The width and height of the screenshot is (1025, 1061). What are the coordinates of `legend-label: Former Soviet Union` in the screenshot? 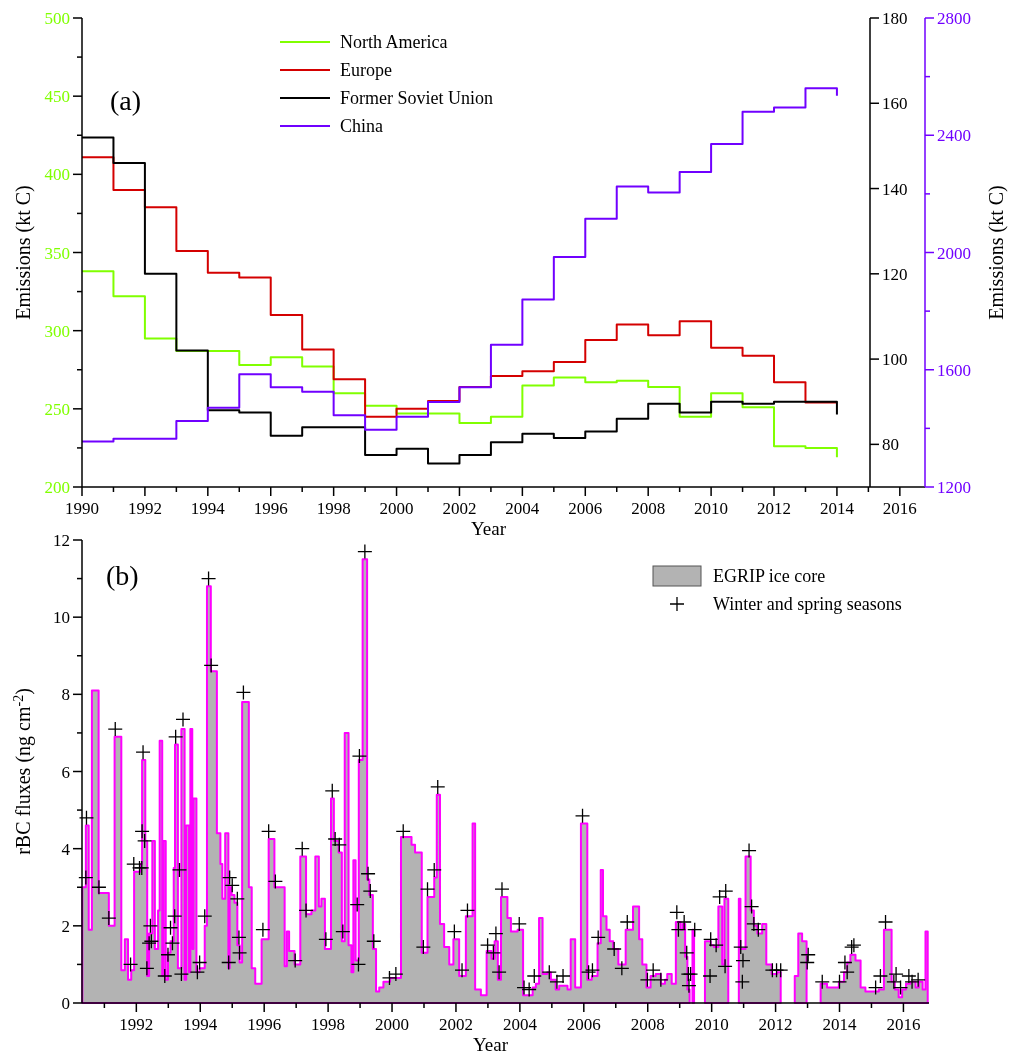 It's located at (416, 98).